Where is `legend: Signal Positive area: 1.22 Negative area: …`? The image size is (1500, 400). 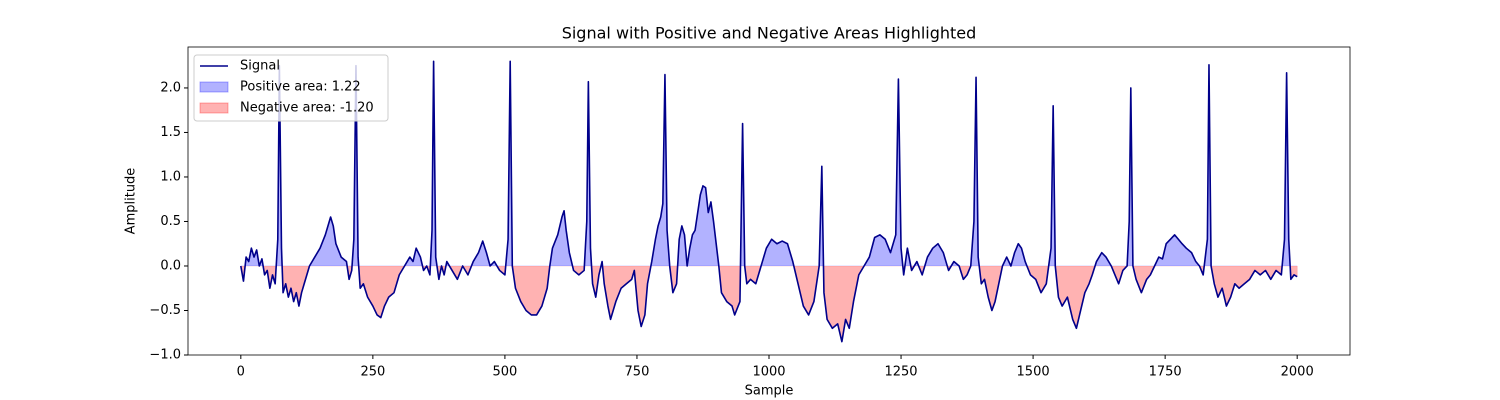
legend: Signal Positive area: 1.22 Negative area: … is located at coordinates (291, 88).